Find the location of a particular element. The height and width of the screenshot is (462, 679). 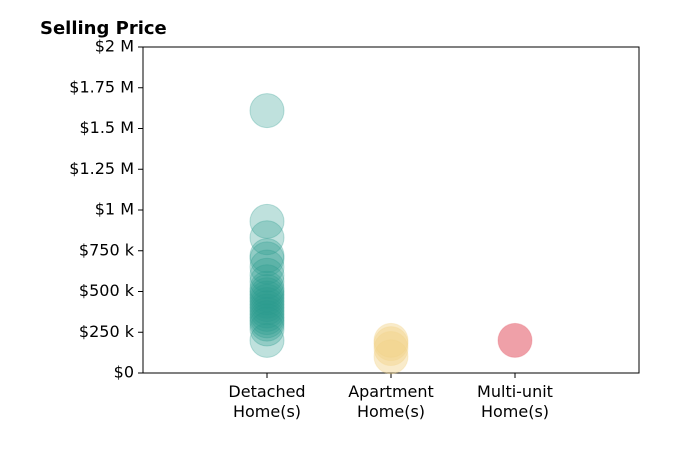

y-tick-label: $500 k is located at coordinates (107, 290).